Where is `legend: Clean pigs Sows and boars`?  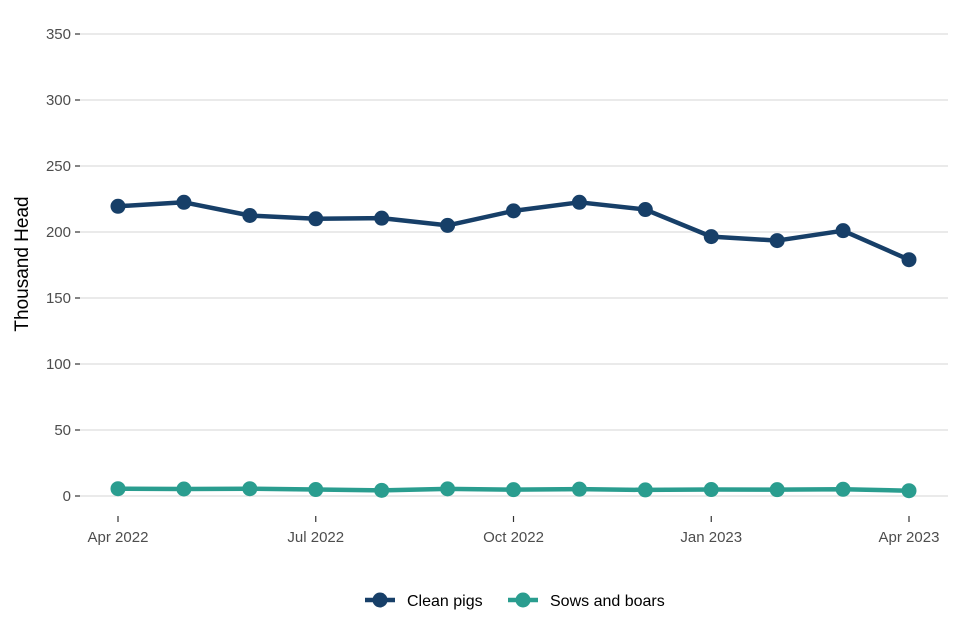
legend: Clean pigs Sows and boars is located at coordinates (515, 601).